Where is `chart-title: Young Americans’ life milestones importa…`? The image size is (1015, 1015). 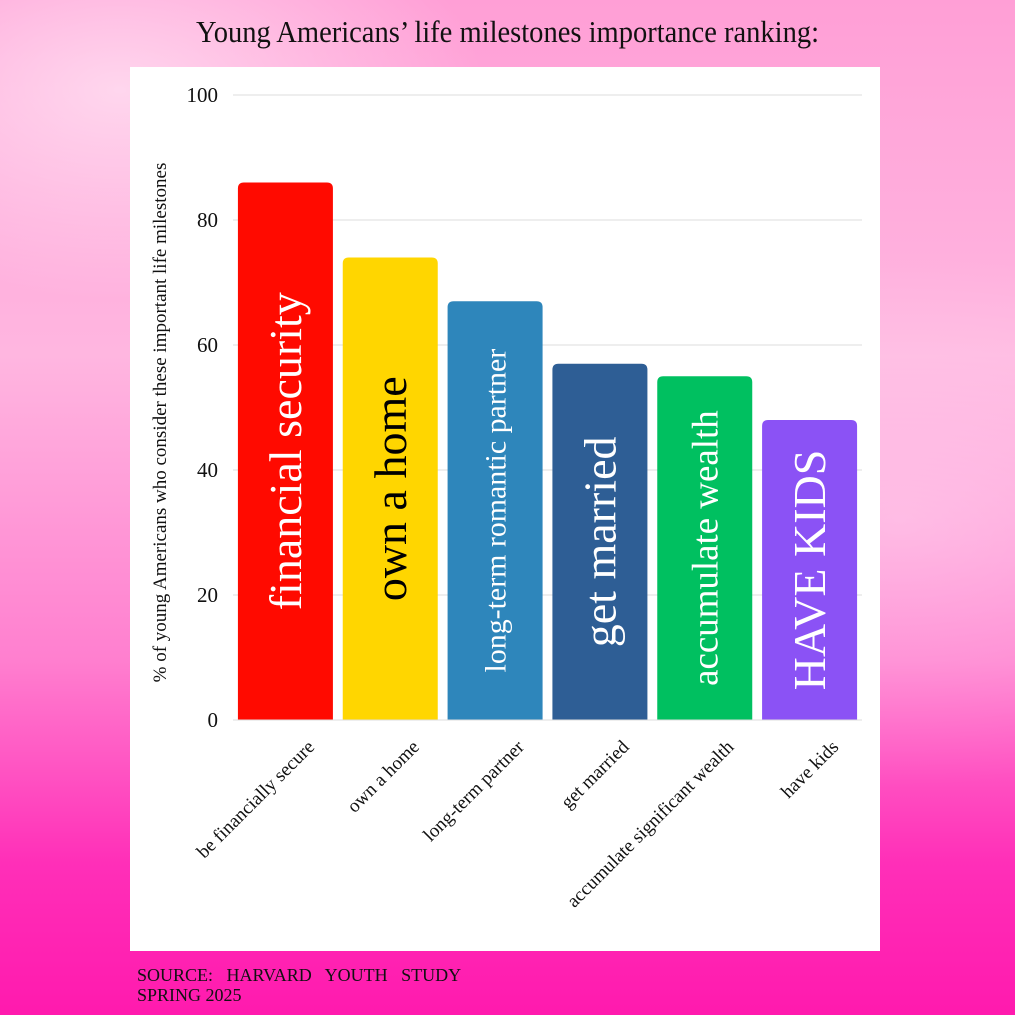 chart-title: Young Americans’ life milestones importa… is located at coordinates (508, 32).